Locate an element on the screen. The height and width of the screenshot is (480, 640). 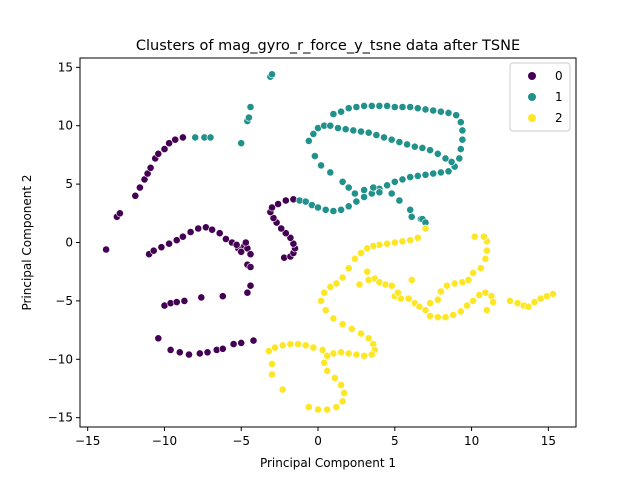
x-tick-label: −10 is located at coordinates (164, 441).